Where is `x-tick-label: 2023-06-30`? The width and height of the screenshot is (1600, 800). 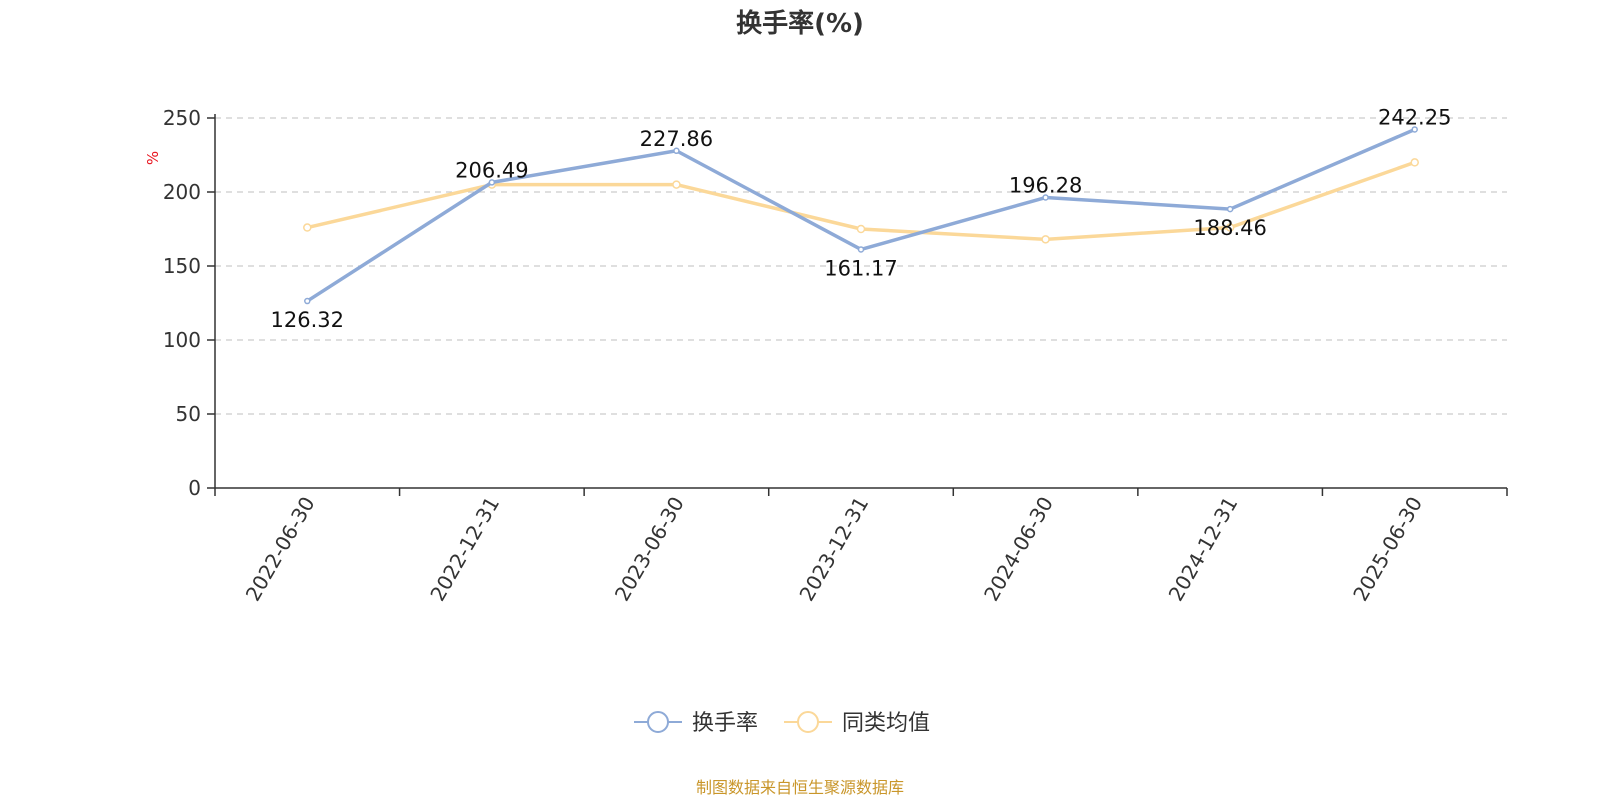 x-tick-label: 2023-06-30 is located at coordinates (649, 549).